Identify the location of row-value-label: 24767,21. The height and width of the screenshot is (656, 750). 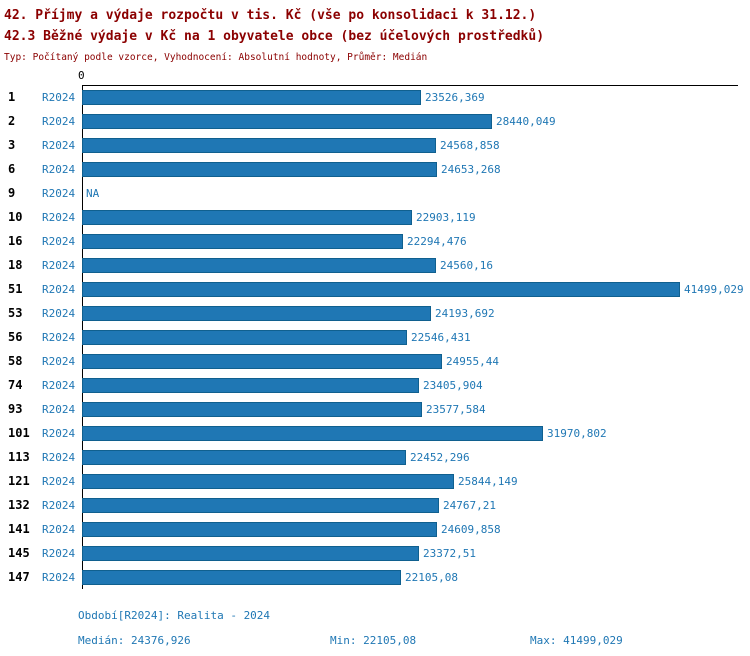
(469, 505).